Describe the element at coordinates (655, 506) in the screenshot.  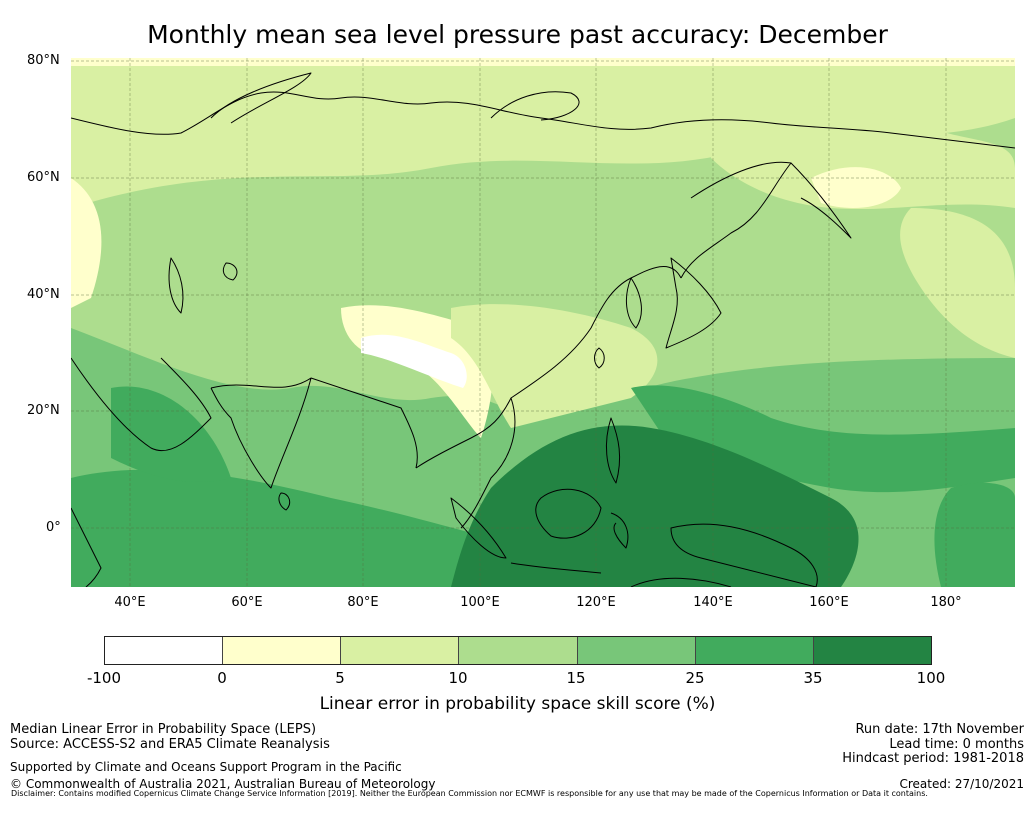
I see `field-zone-maritime-continent` at that location.